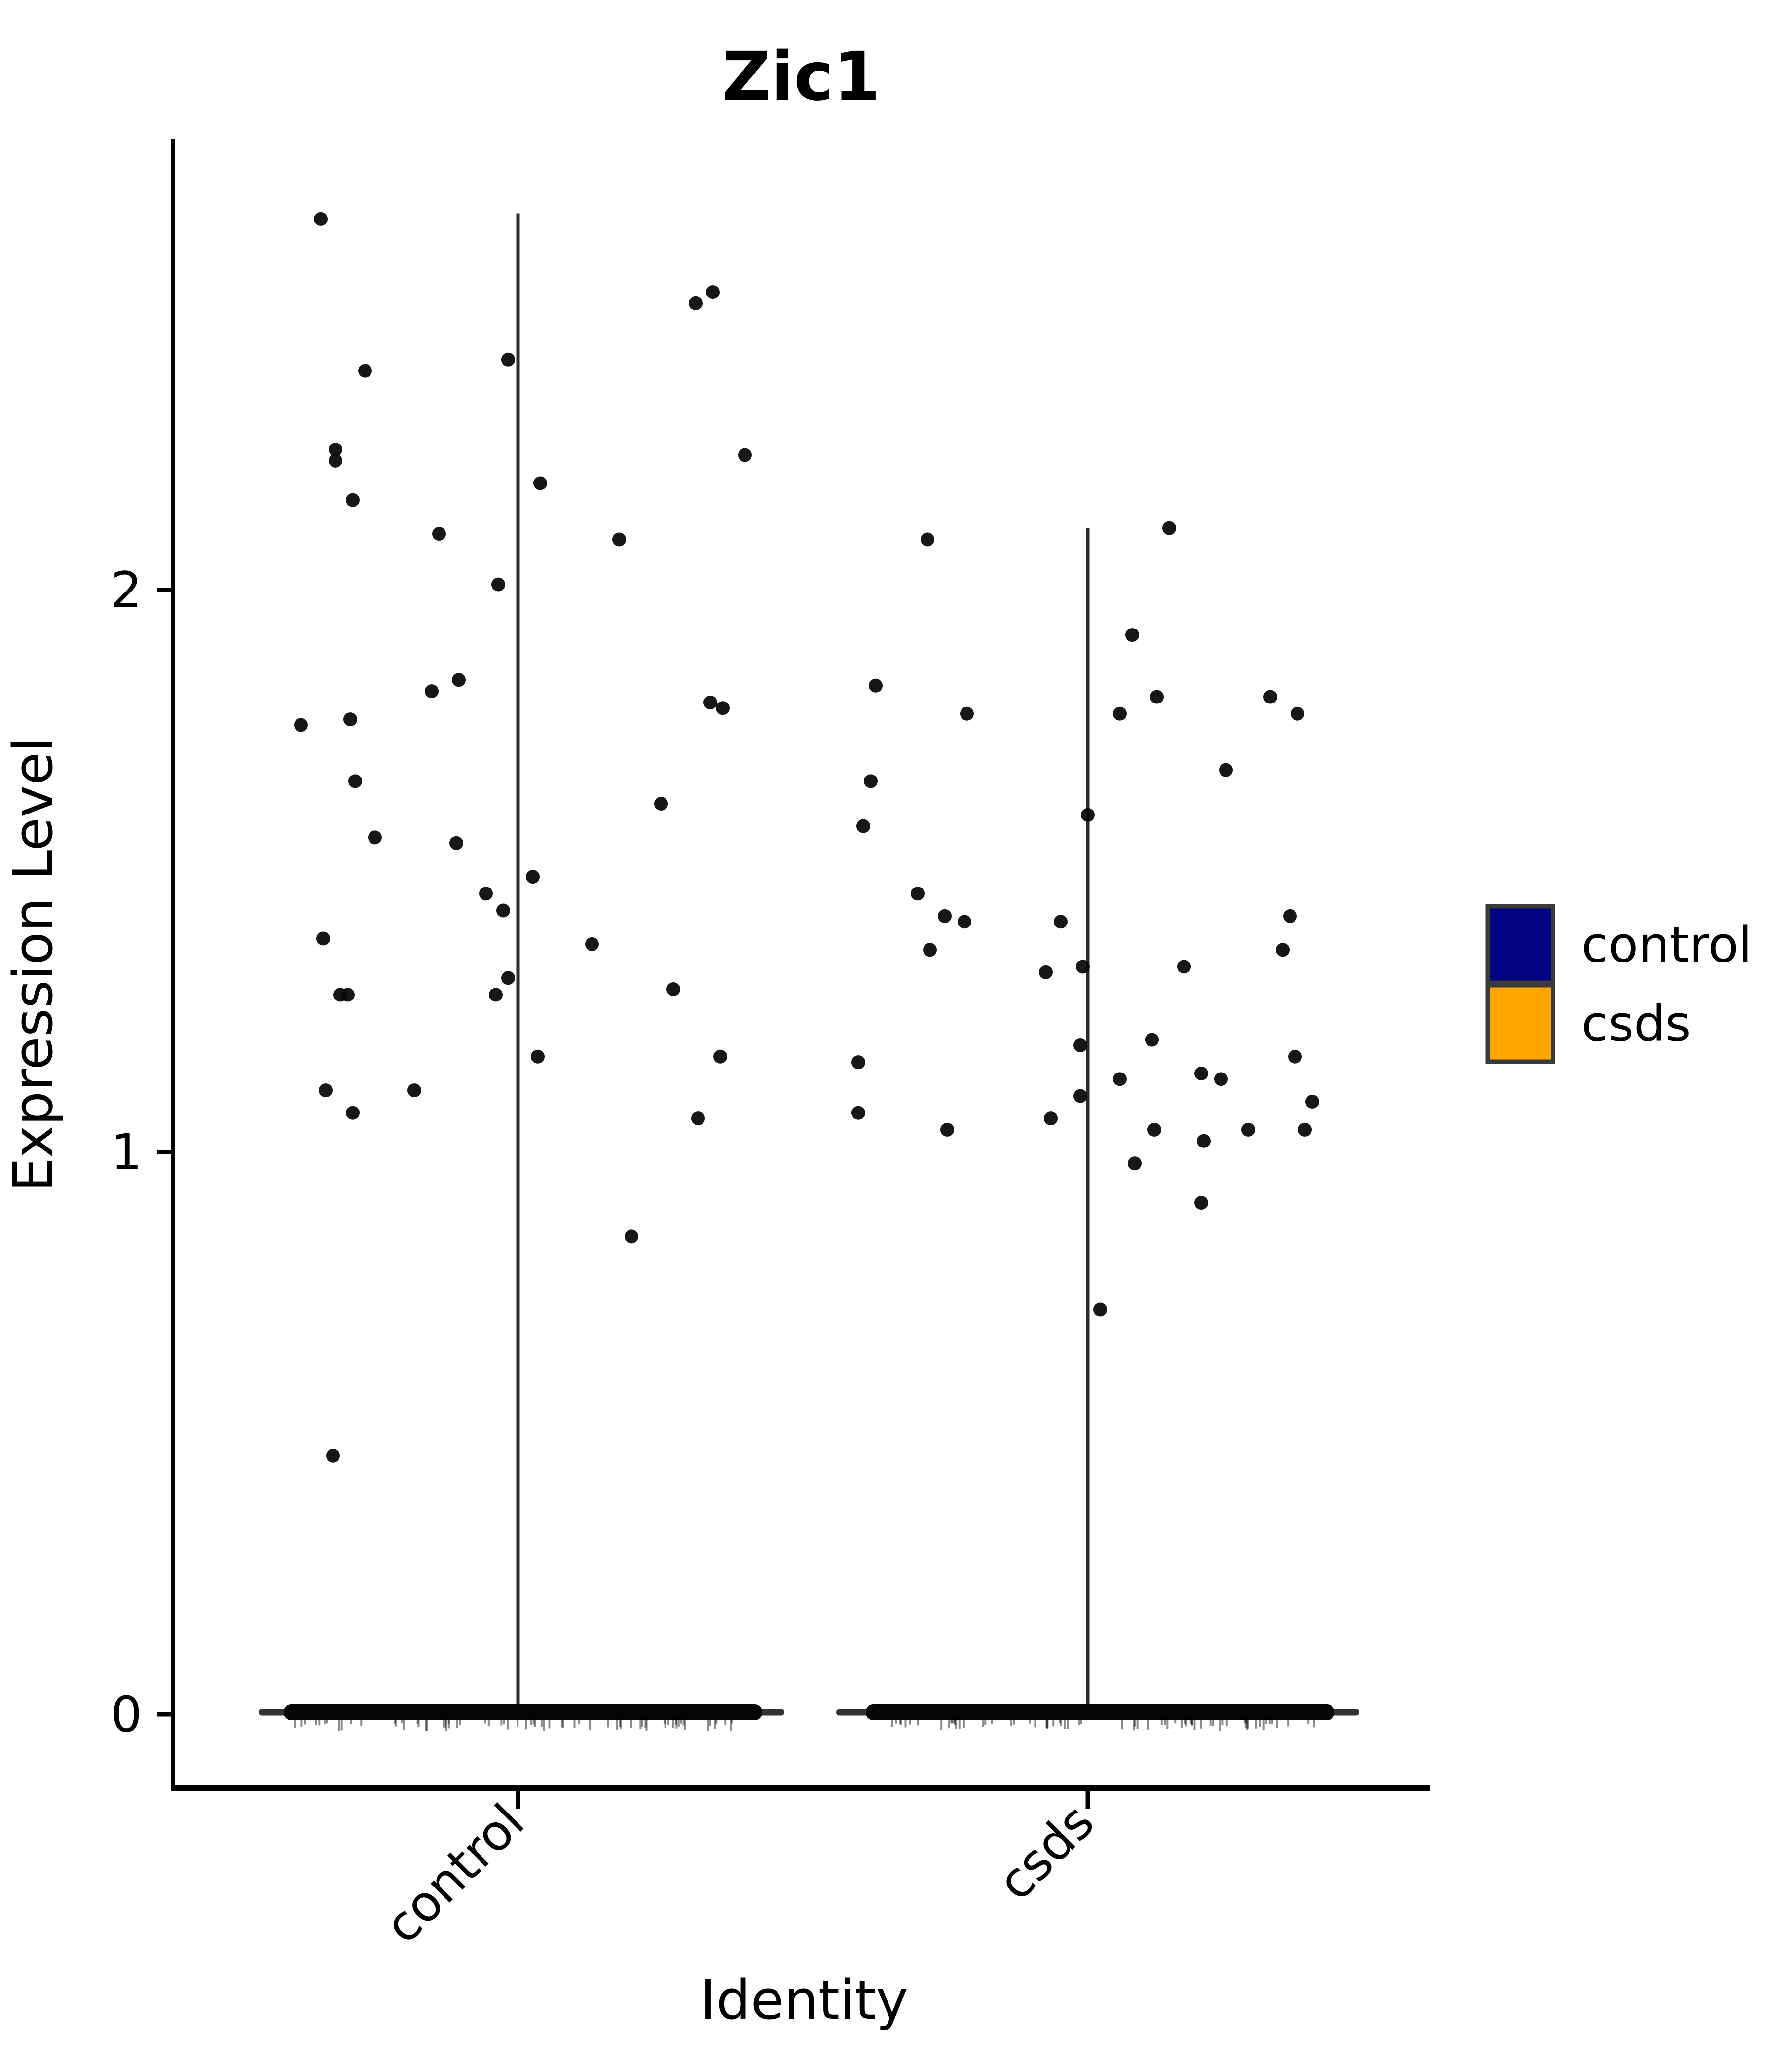 The width and height of the screenshot is (1776, 2072). I want to click on zero-band-csds, so click(1100, 1712).